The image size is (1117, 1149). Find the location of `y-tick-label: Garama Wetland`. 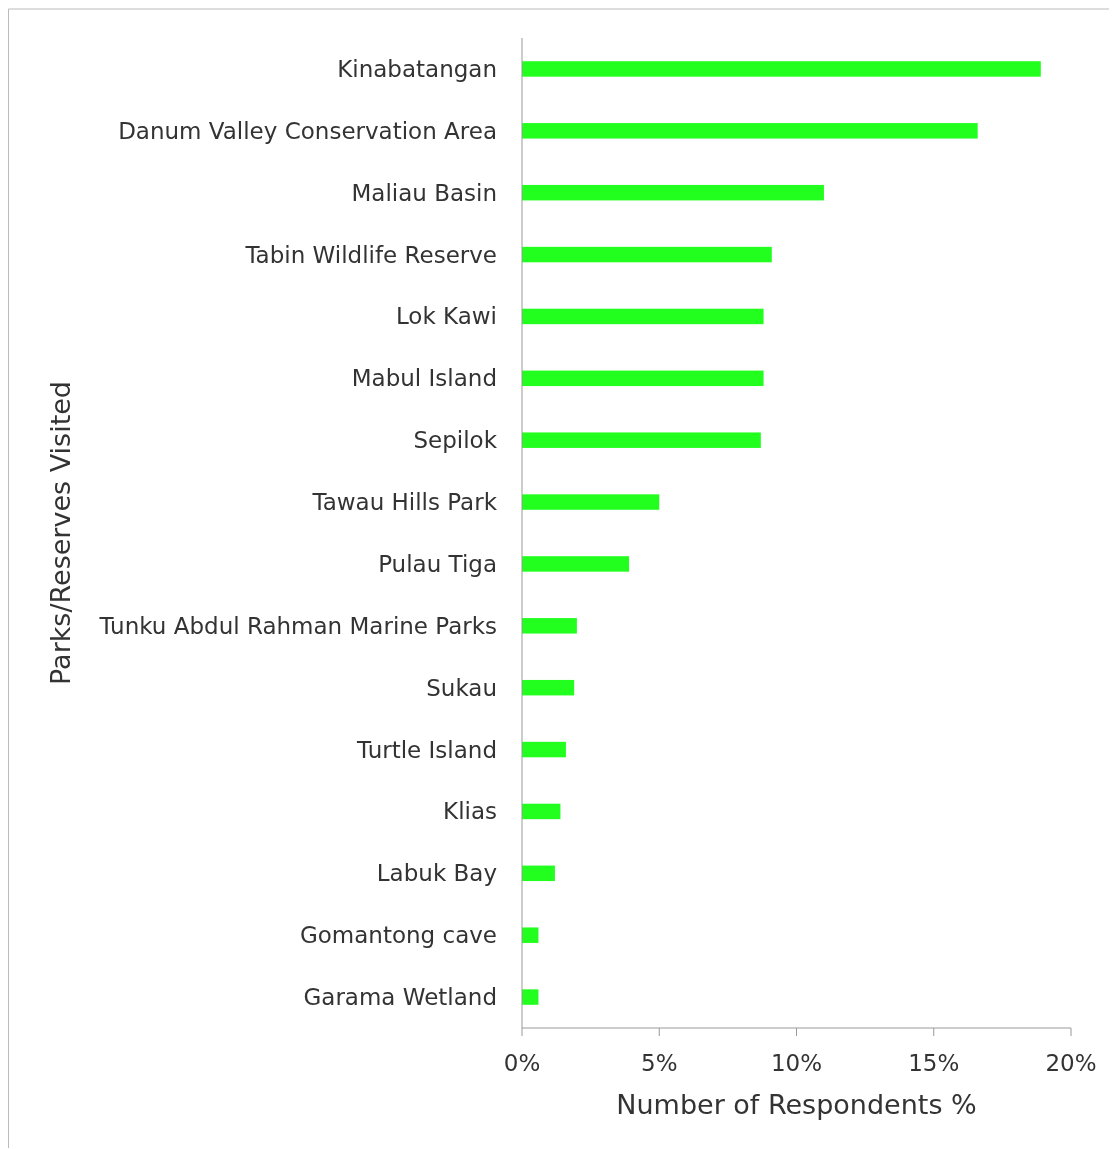

y-tick-label: Garama Wetland is located at coordinates (400, 997).